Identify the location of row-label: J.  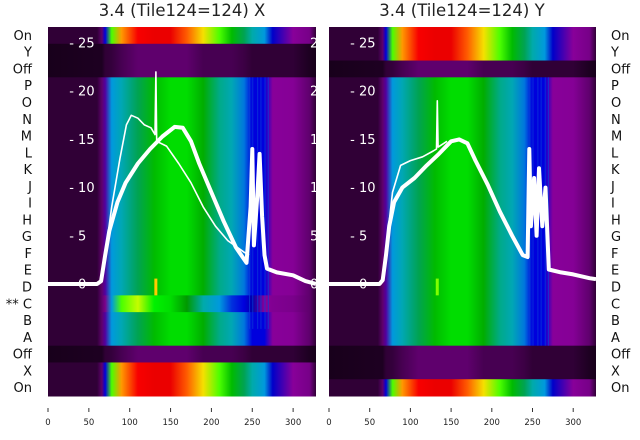
(29, 187).